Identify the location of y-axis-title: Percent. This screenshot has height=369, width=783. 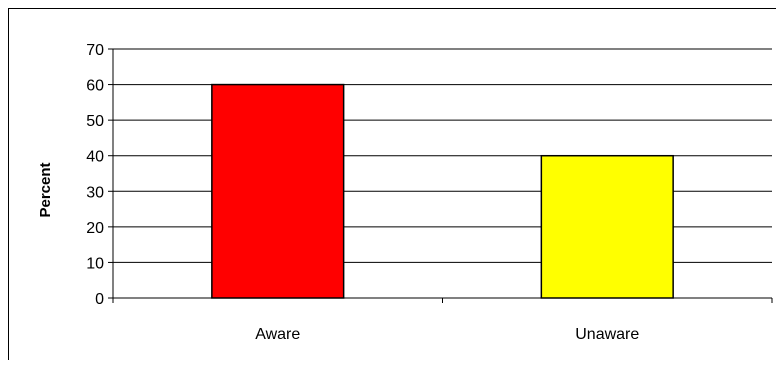
(45, 189).